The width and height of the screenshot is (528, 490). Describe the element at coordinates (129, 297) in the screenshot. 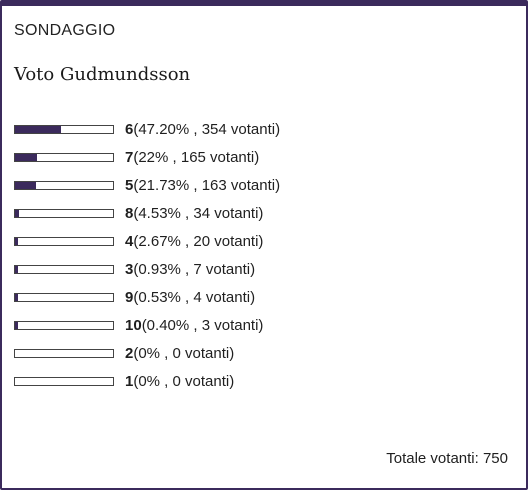

I see `option-number: 9` at that location.